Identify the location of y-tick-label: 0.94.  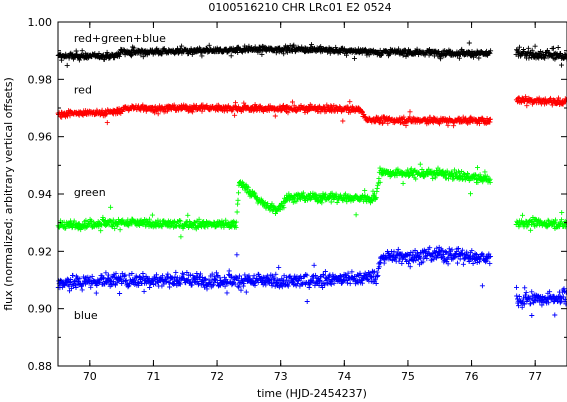
(40, 194).